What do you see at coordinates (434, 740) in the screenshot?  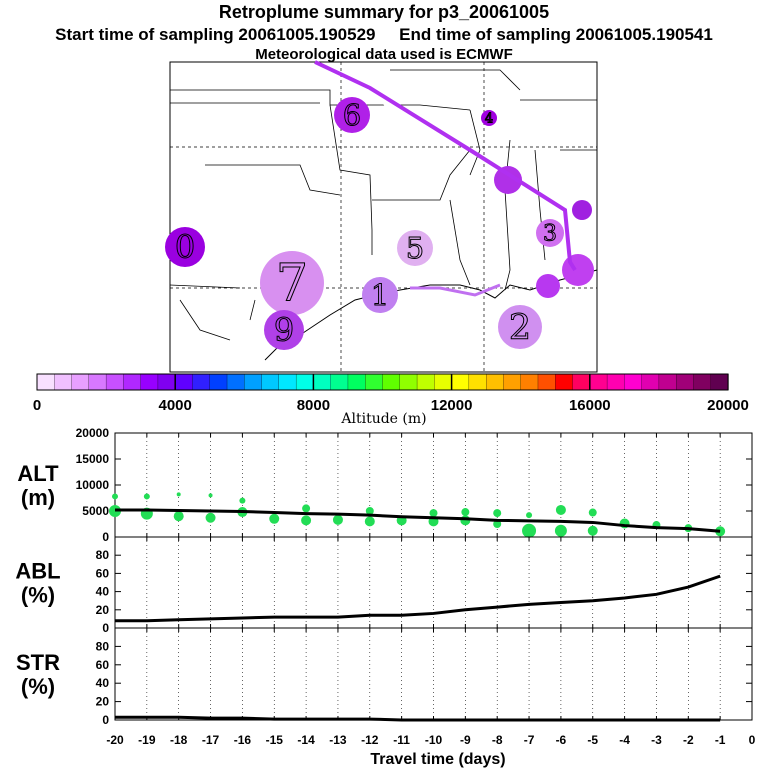 I see `x-tick-label: -10` at bounding box center [434, 740].